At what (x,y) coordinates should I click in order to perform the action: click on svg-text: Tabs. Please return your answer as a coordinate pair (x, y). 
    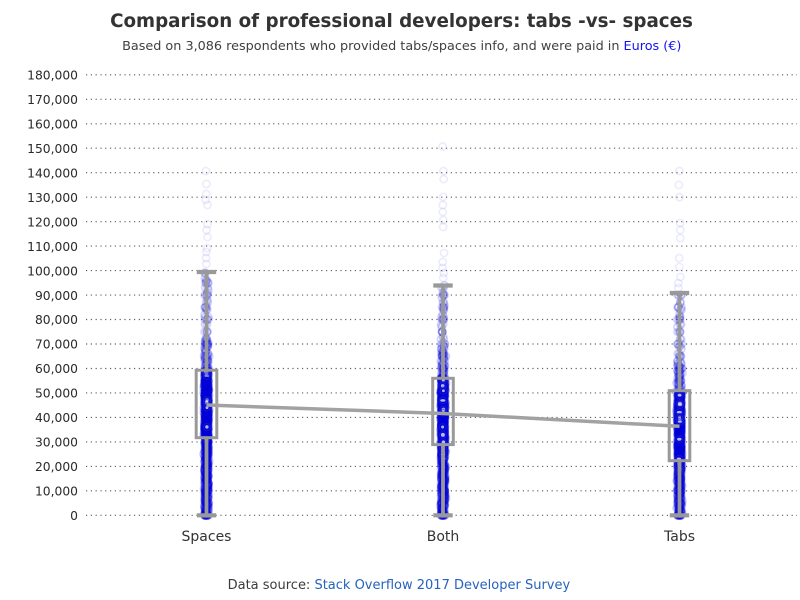
    Looking at the image, I should click on (679, 537).